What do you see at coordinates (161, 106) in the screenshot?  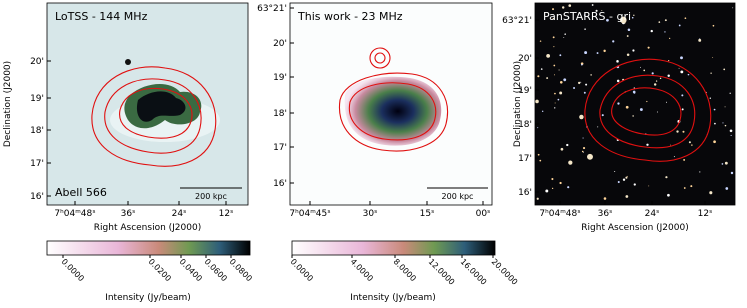 I see `radio-core` at bounding box center [161, 106].